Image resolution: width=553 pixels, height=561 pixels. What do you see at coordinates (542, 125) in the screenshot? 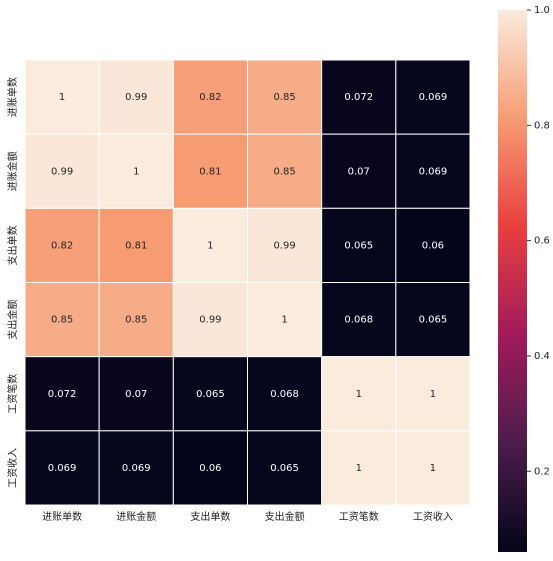
I see `colorbar-tick-label: 0.8` at bounding box center [542, 125].